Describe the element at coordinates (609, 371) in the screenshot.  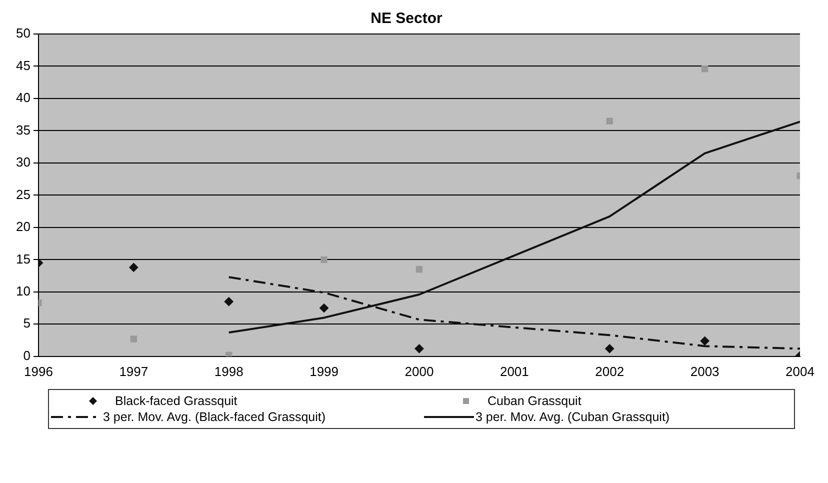
I see `x-tick-label: 2002` at that location.